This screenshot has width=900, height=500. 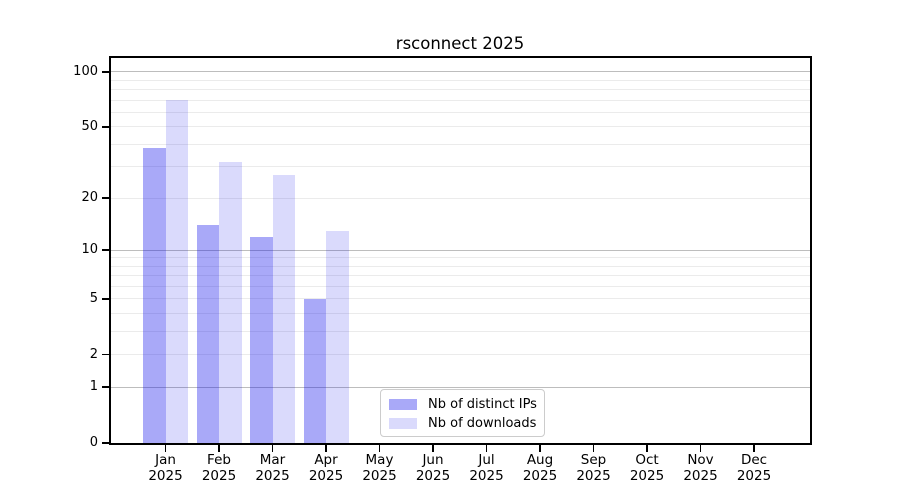 I want to click on legend-swatch-downloads, so click(x=403, y=423).